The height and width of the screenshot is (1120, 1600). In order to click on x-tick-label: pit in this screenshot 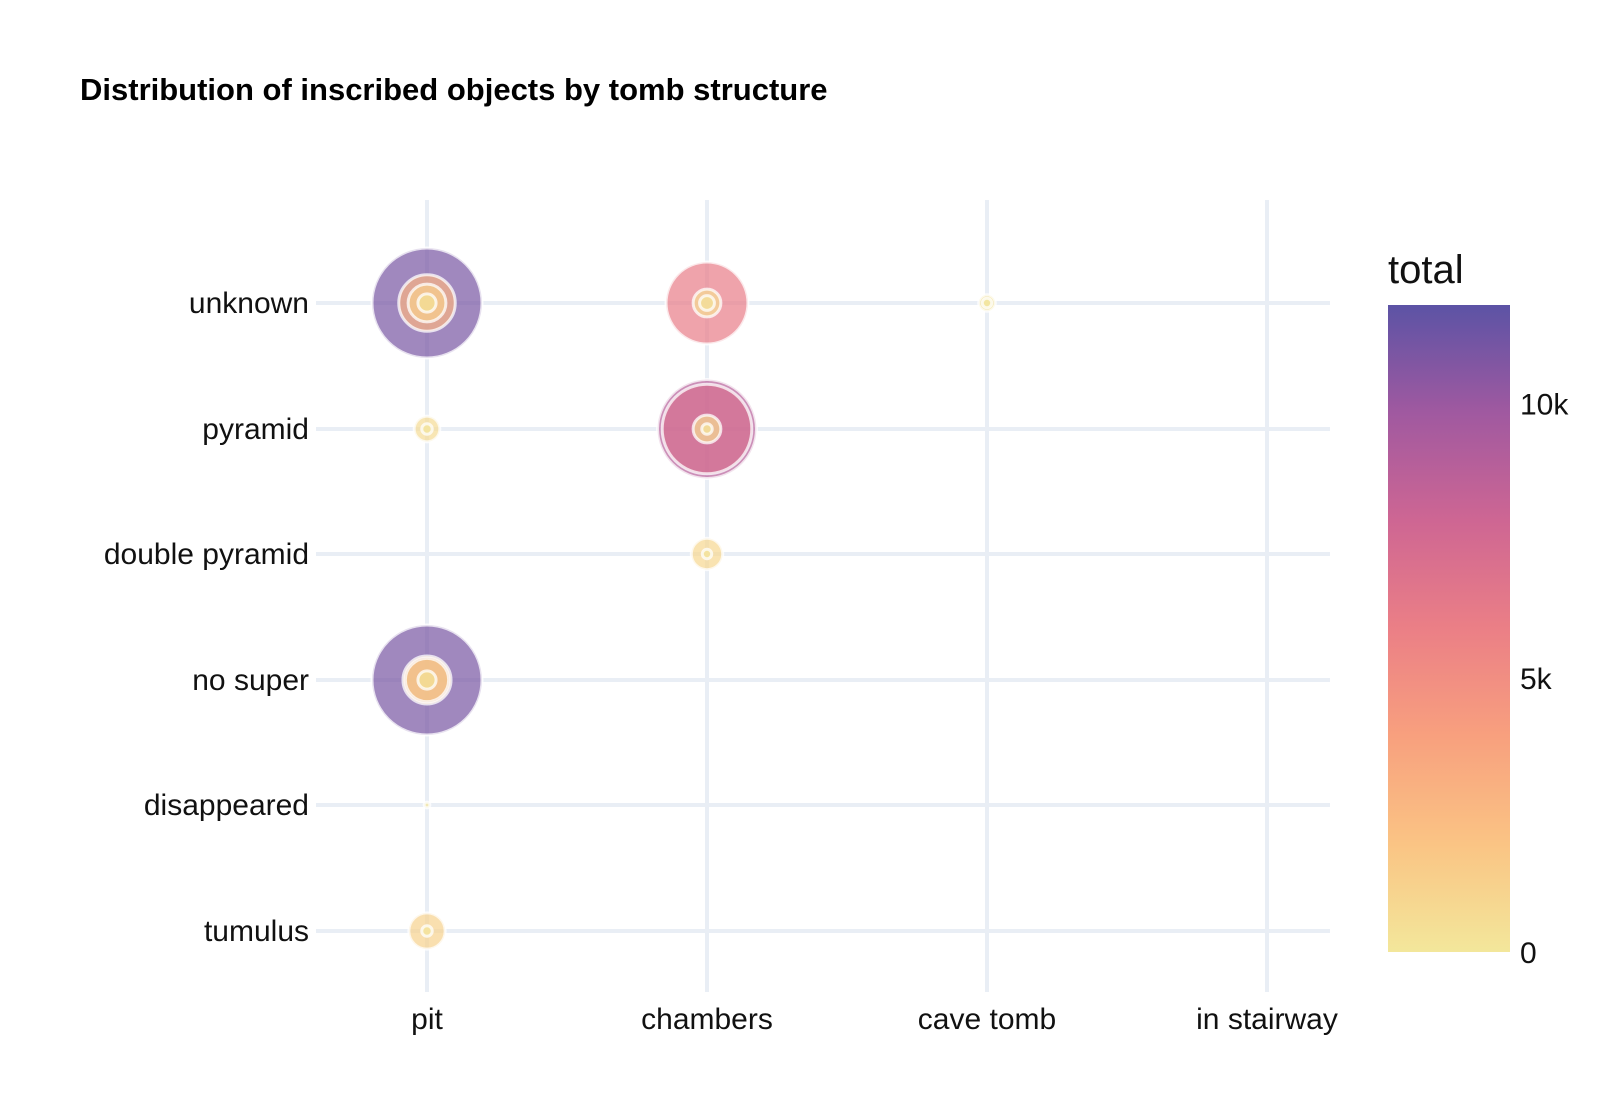, I will do `click(427, 1019)`.